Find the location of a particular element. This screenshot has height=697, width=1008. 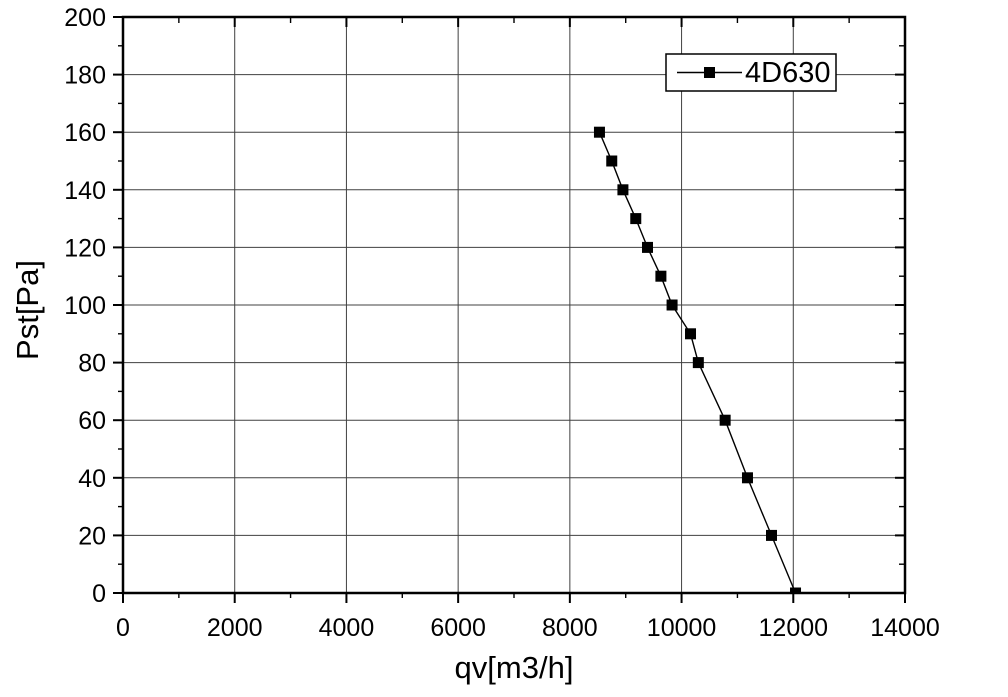

y-tick-label-40: 40 is located at coordinates (92, 479).